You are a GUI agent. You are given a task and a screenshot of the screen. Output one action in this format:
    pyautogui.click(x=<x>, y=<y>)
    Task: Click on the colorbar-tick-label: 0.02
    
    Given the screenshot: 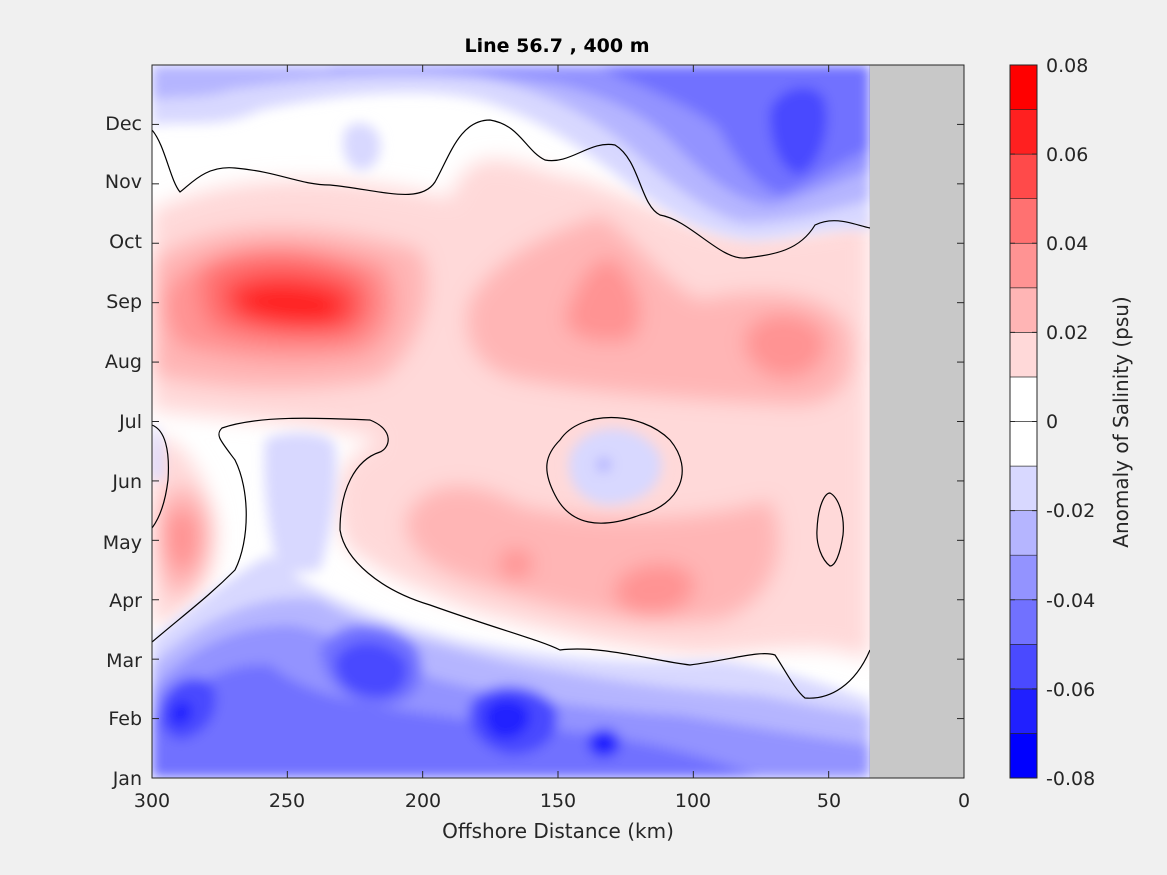 What is the action you would take?
    pyautogui.click(x=1067, y=333)
    